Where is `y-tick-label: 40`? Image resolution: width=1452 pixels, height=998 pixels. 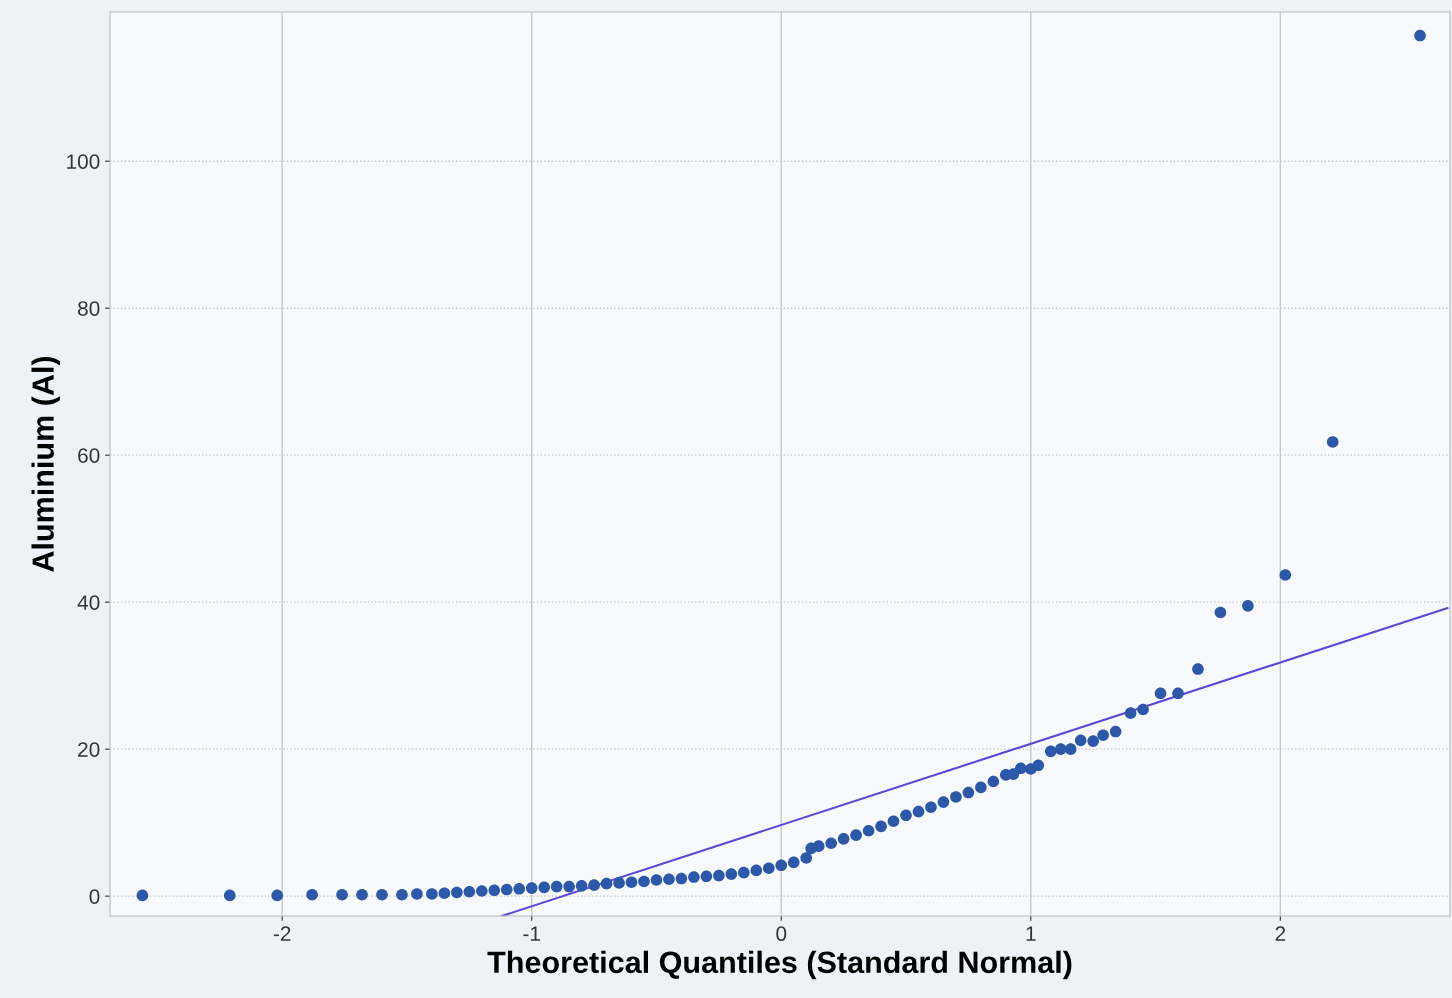
y-tick-label: 40 is located at coordinates (88, 602).